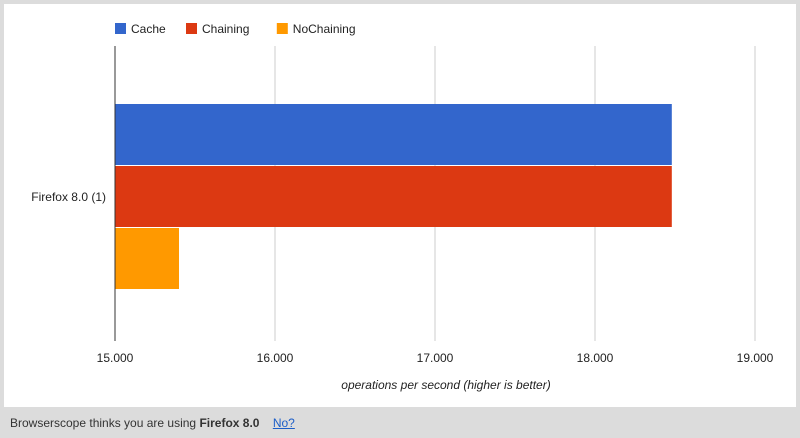 This screenshot has width=800, height=438. What do you see at coordinates (147, 258) in the screenshot?
I see `bar-nochaining` at bounding box center [147, 258].